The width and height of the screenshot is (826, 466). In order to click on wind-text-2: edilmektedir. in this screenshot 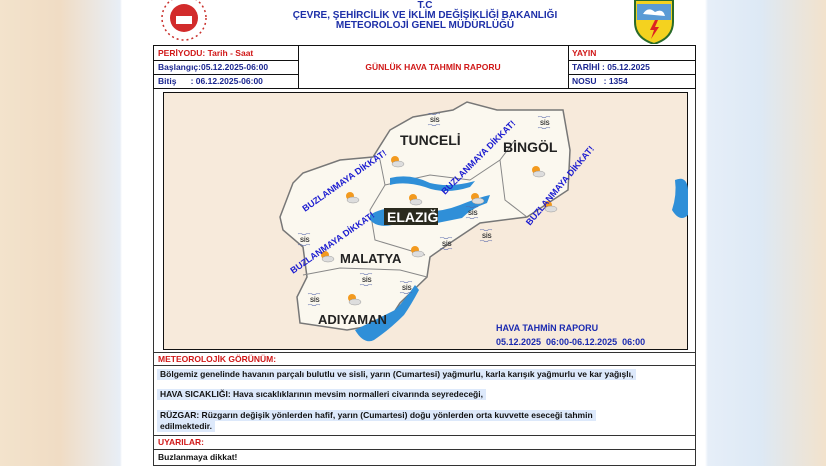, I will do `click(186, 426)`.